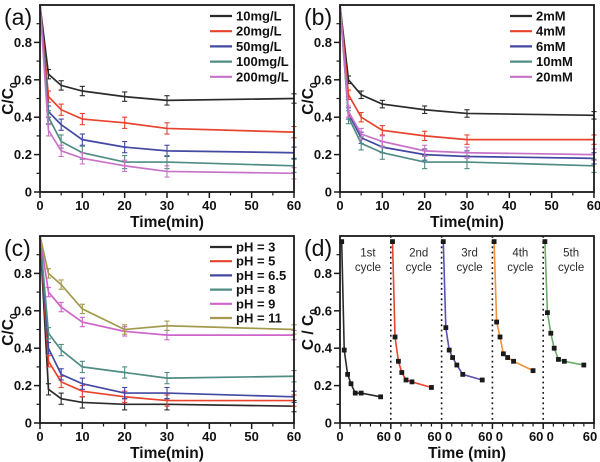 The height and width of the screenshot is (462, 600). I want to click on legend: pH = 3pH = 5pH = 6.5pH = 8pH = 9pH = 11, so click(248, 283).